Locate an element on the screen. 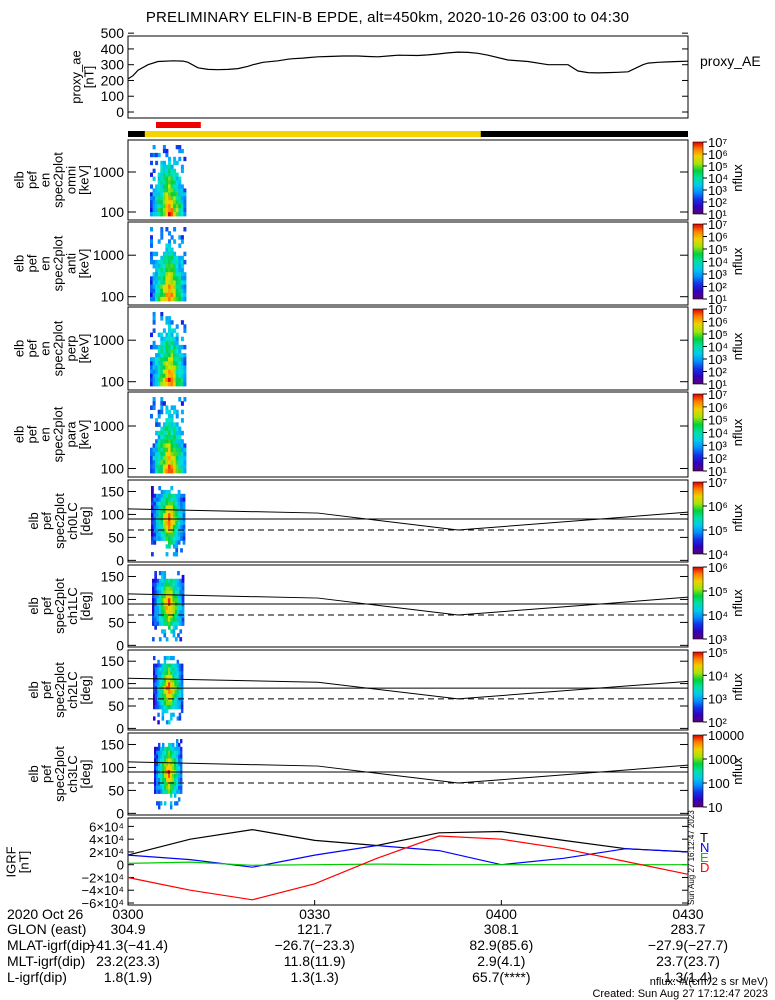 This screenshot has width=775, height=1000. colorbar-tick-label: 10⁶ is located at coordinates (718, 237).